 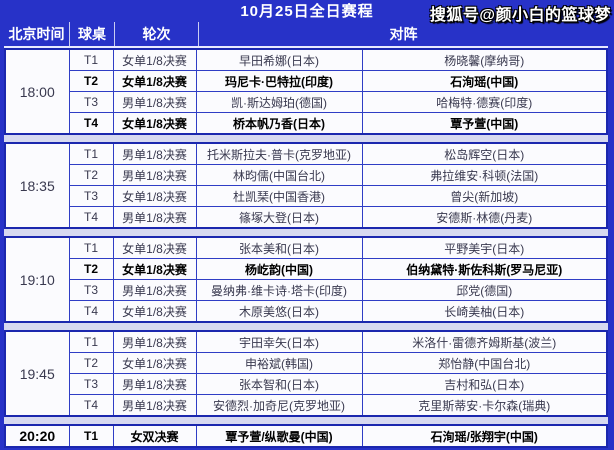 I want to click on match-row: T3 男单1/8决赛 张本智和(日本) 吉村和弘(日本), so click(x=306, y=384).